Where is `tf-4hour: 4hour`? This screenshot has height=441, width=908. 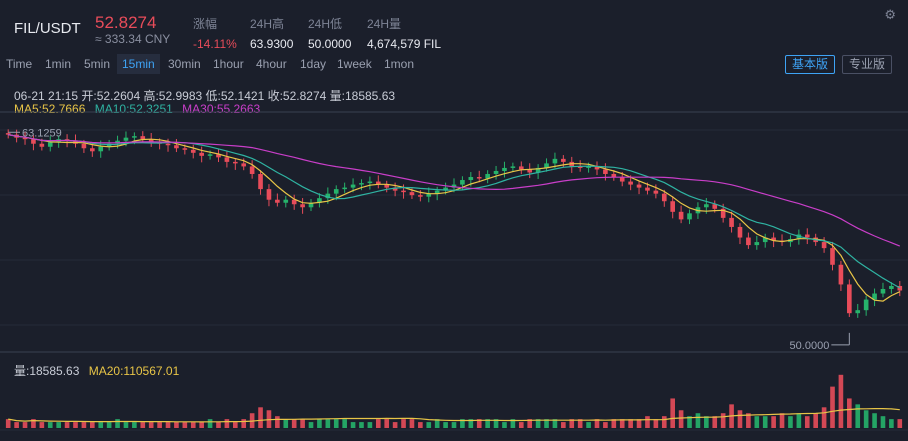
tf-4hour: 4hour is located at coordinates (271, 64).